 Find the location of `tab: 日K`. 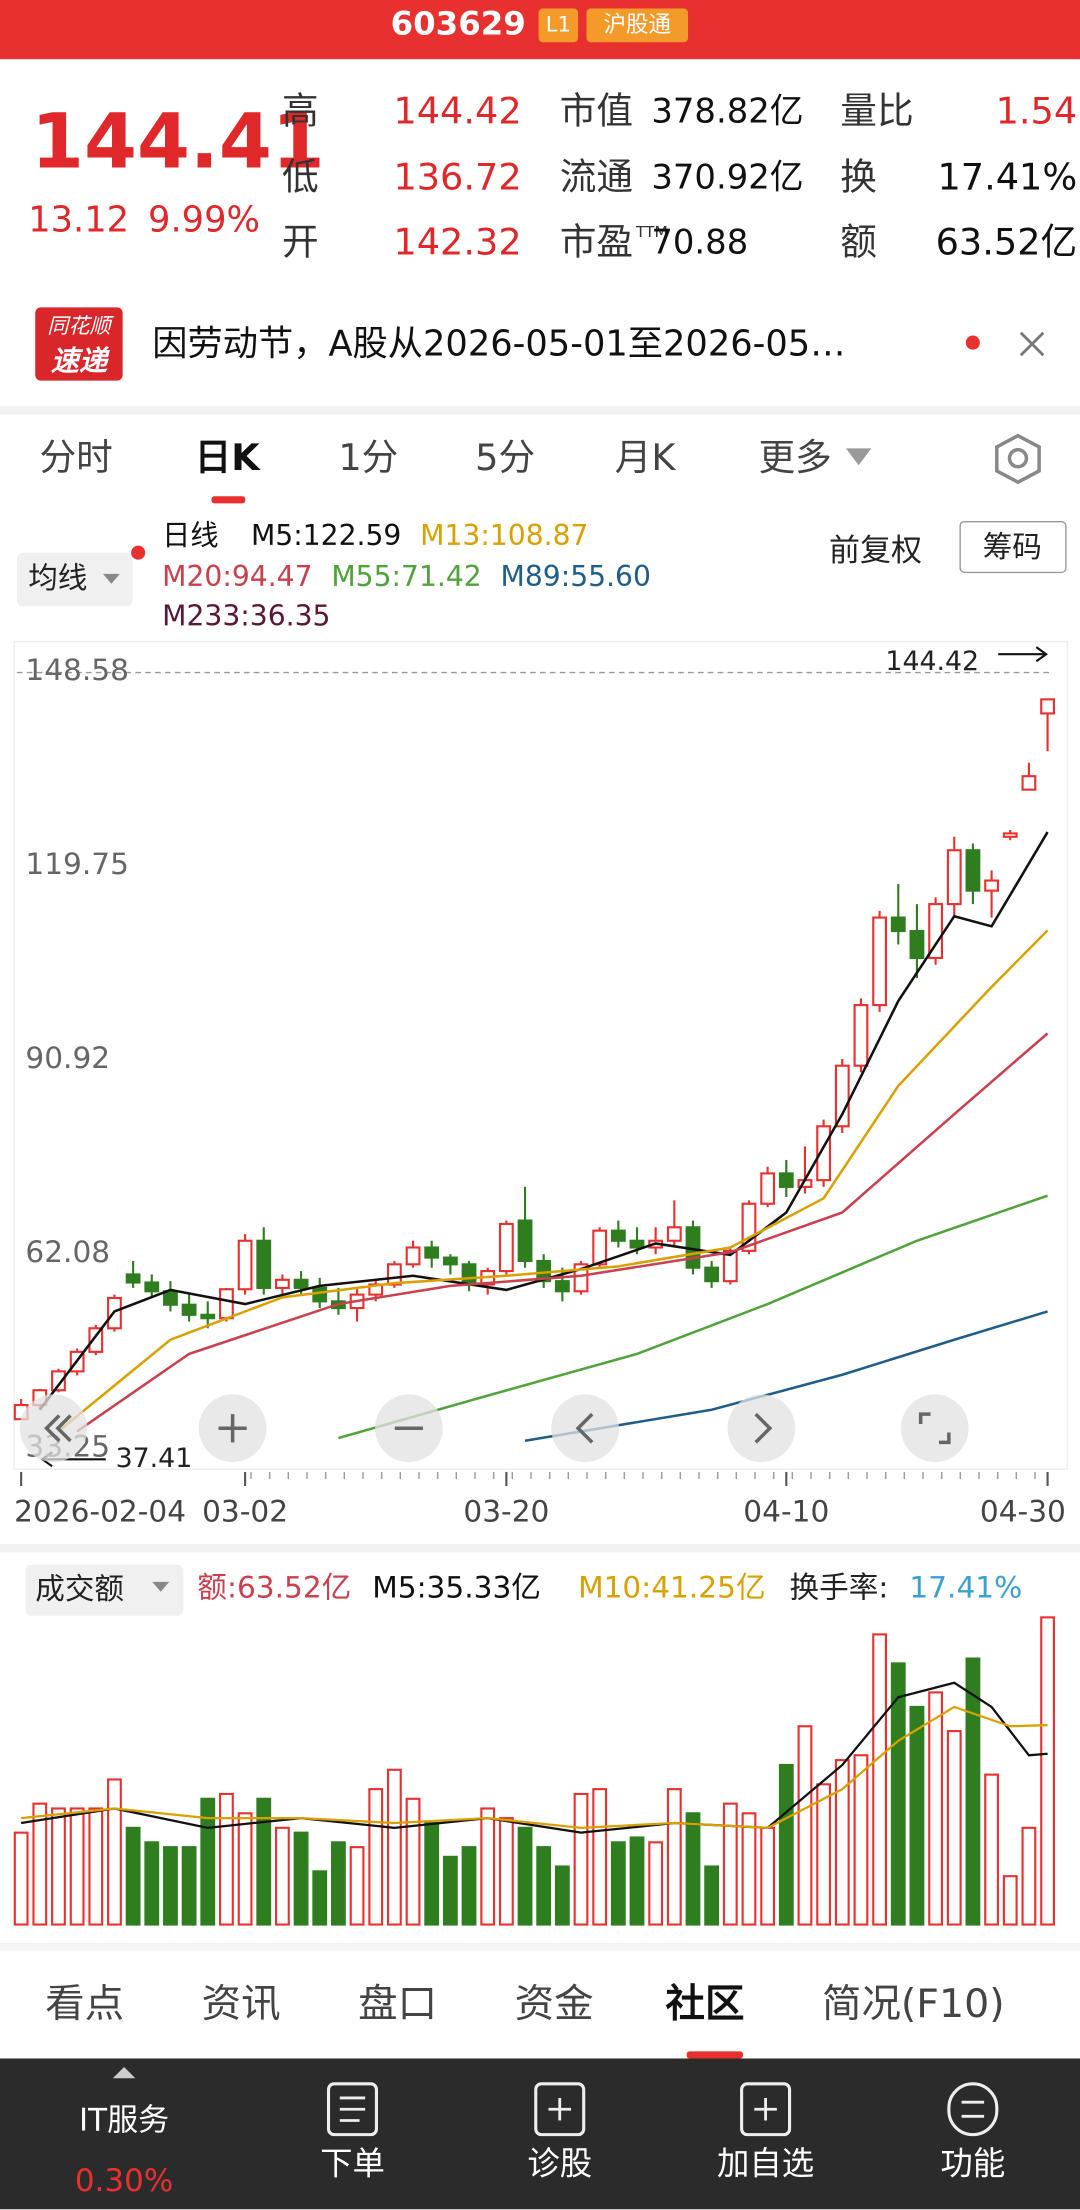

tab: 日K is located at coordinates (228, 457).